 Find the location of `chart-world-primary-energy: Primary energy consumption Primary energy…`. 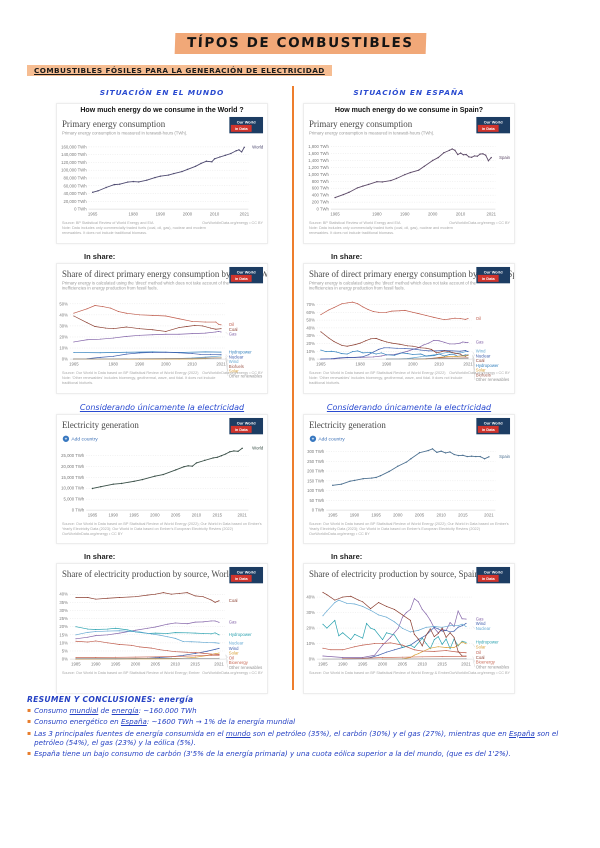

chart-world-primary-energy: Primary energy consumption Primary energy… is located at coordinates (162, 178).